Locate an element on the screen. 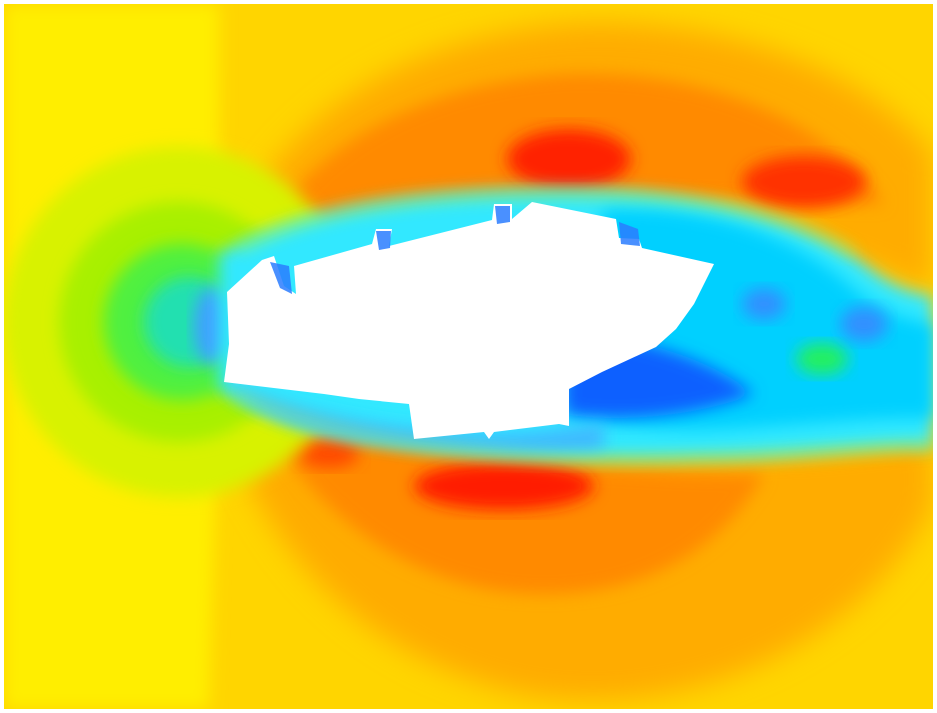 The width and height of the screenshot is (937, 713). lower-red-region is located at coordinates (504, 486).